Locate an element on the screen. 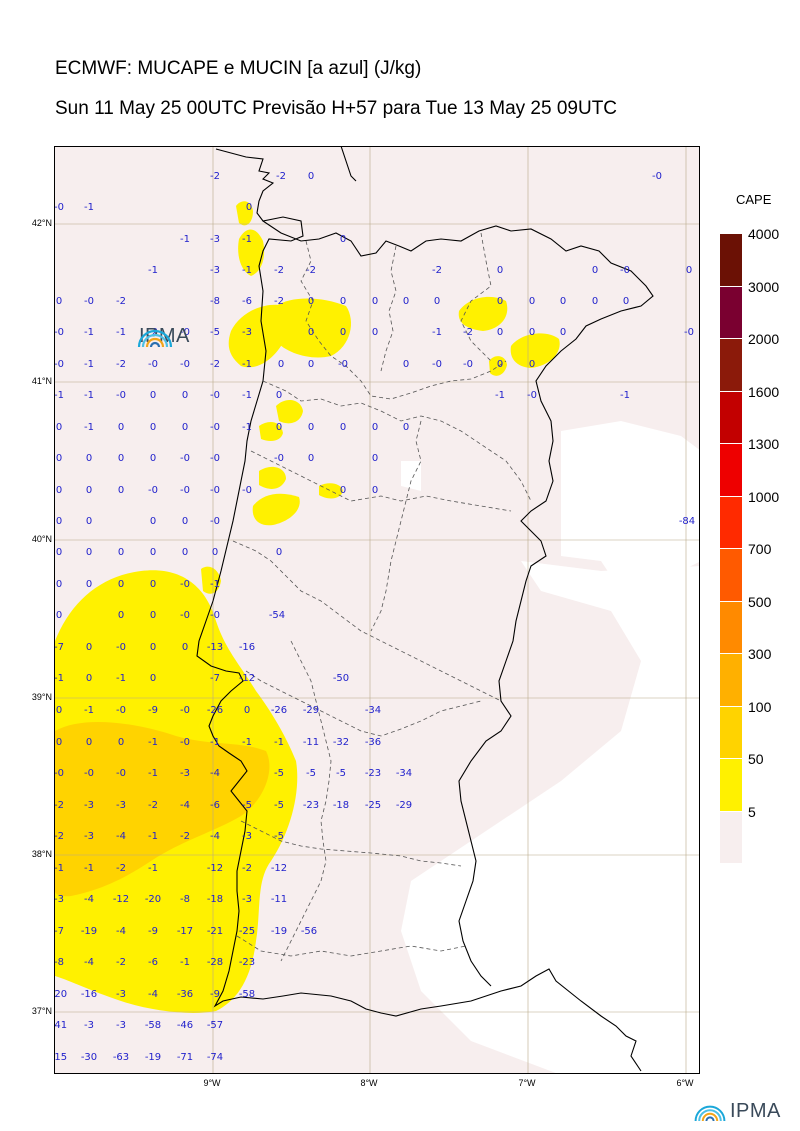  cape-100-300-areas is located at coordinates (162, 809).